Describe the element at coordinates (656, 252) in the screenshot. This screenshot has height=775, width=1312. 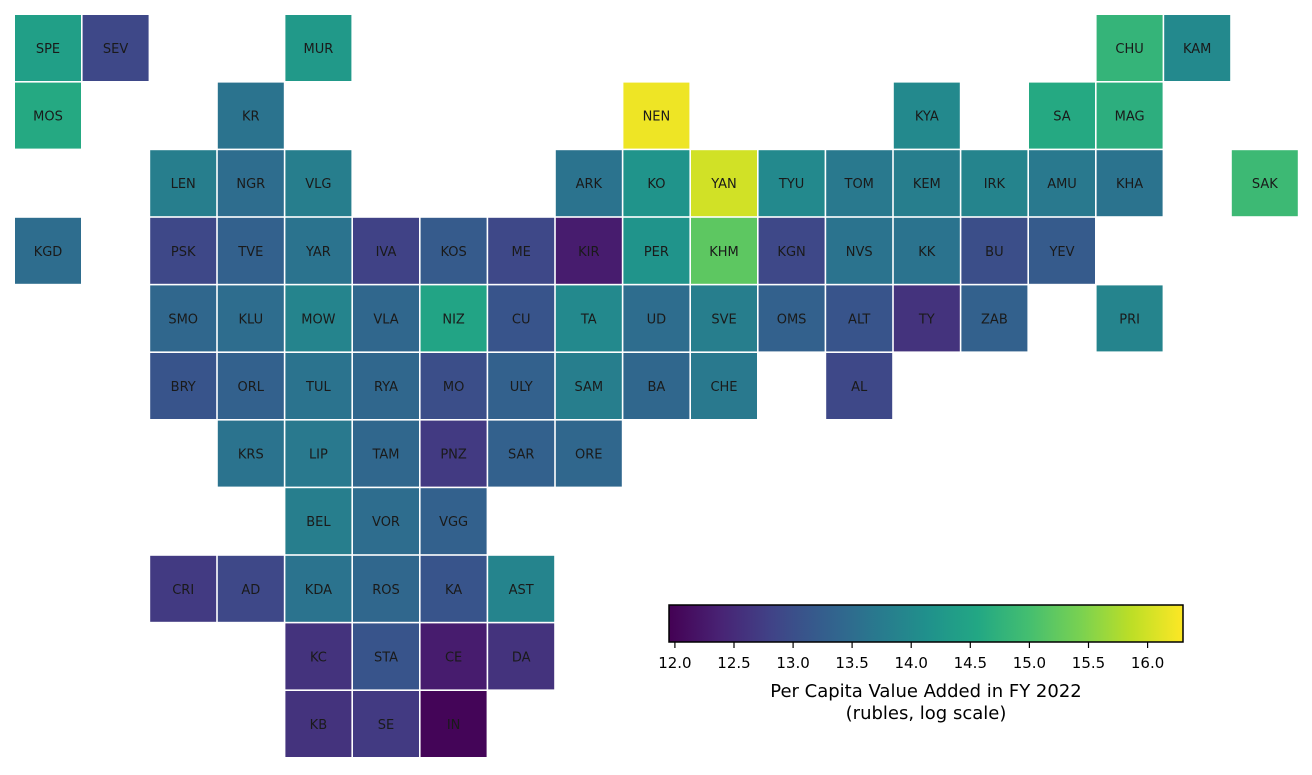
I see `tile-label: PER` at that location.